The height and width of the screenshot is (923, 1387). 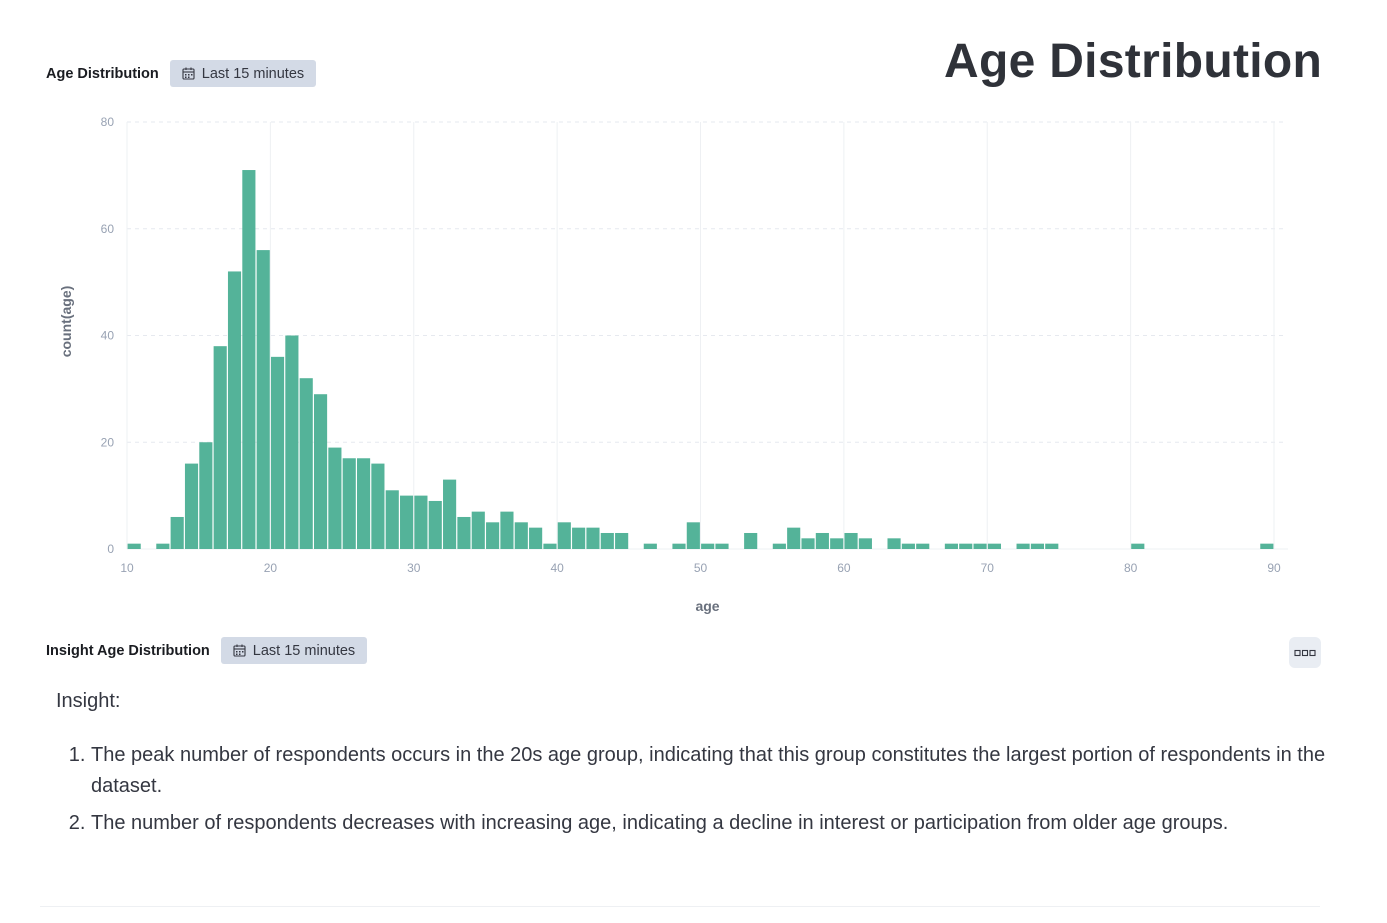 I want to click on x-tick-label: 90, so click(x=1274, y=568).